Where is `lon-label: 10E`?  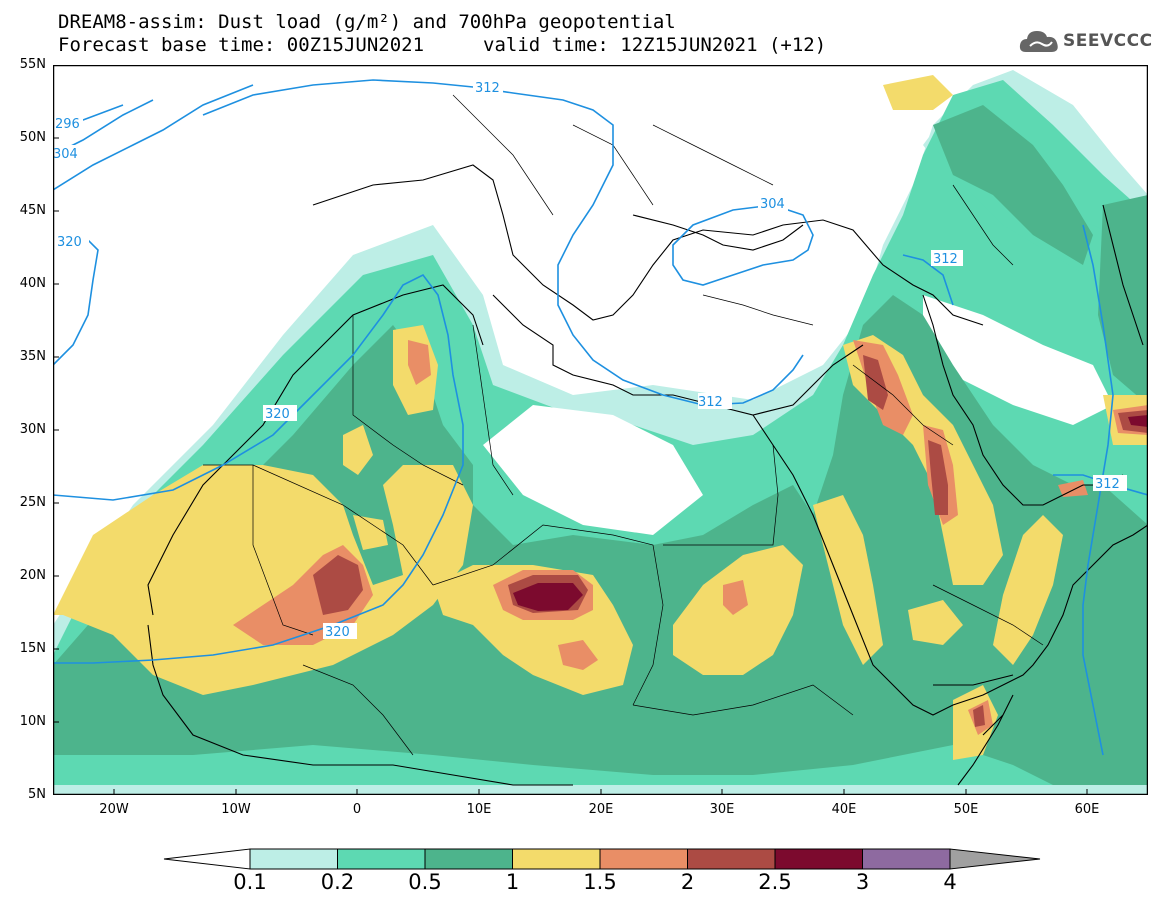 lon-label: 10E is located at coordinates (479, 809).